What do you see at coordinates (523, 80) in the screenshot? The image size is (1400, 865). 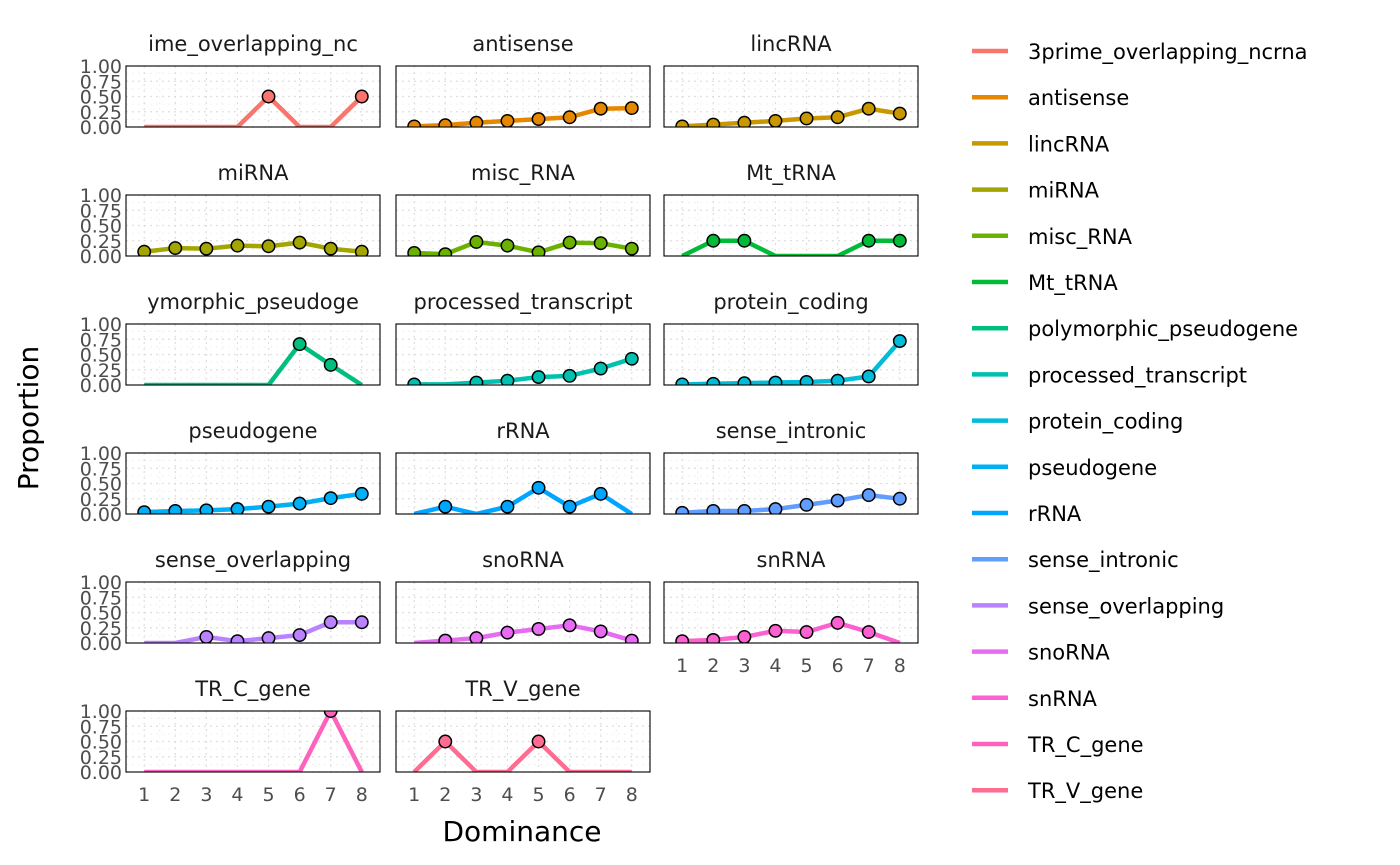 I see `panel-antisense: antisense` at bounding box center [523, 80].